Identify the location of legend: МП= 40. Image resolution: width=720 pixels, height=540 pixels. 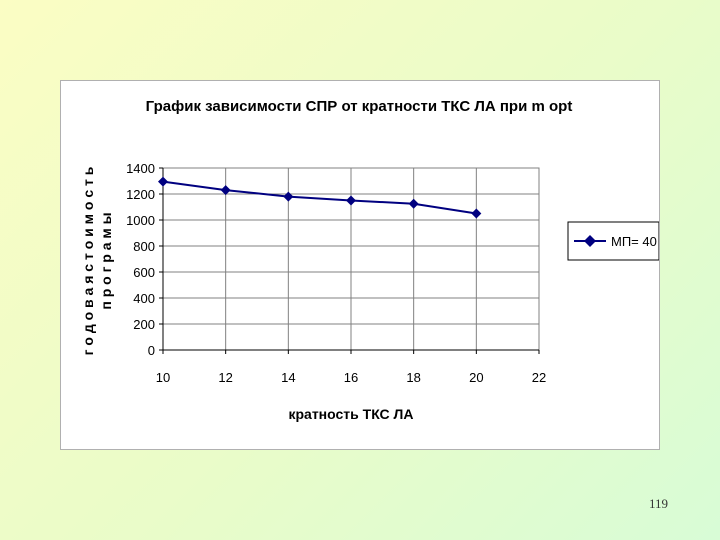
(613, 241).